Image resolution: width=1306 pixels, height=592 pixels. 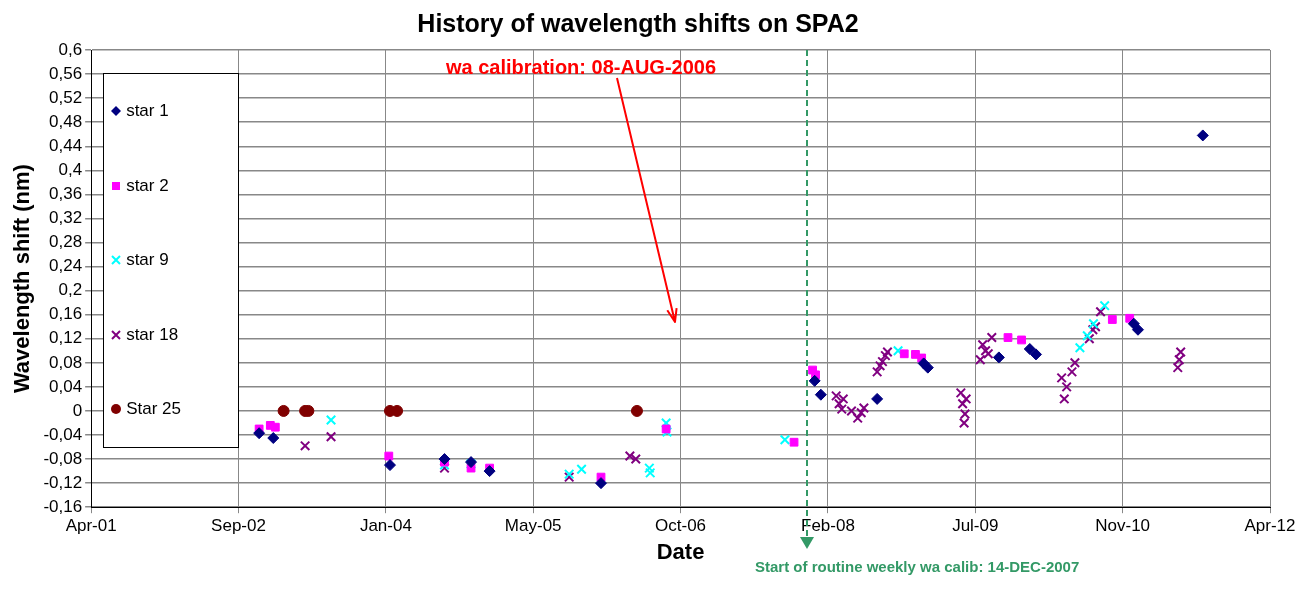 What do you see at coordinates (147, 111) in the screenshot?
I see `legend-label: star 1` at bounding box center [147, 111].